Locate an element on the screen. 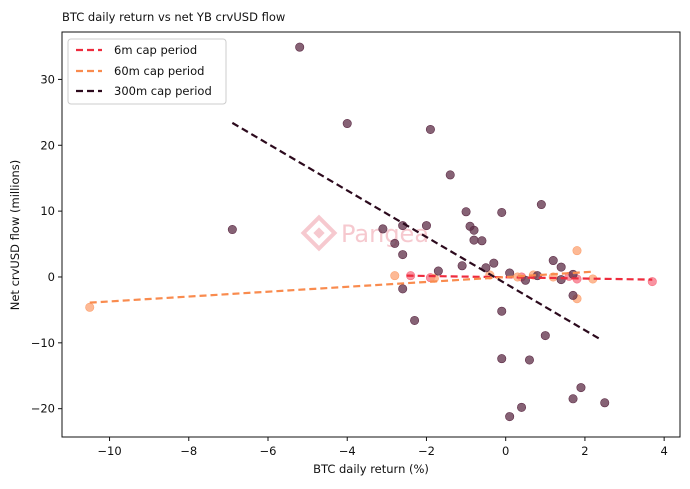 This screenshot has width=690, height=489. y-tick-label: 30 is located at coordinates (47, 79).